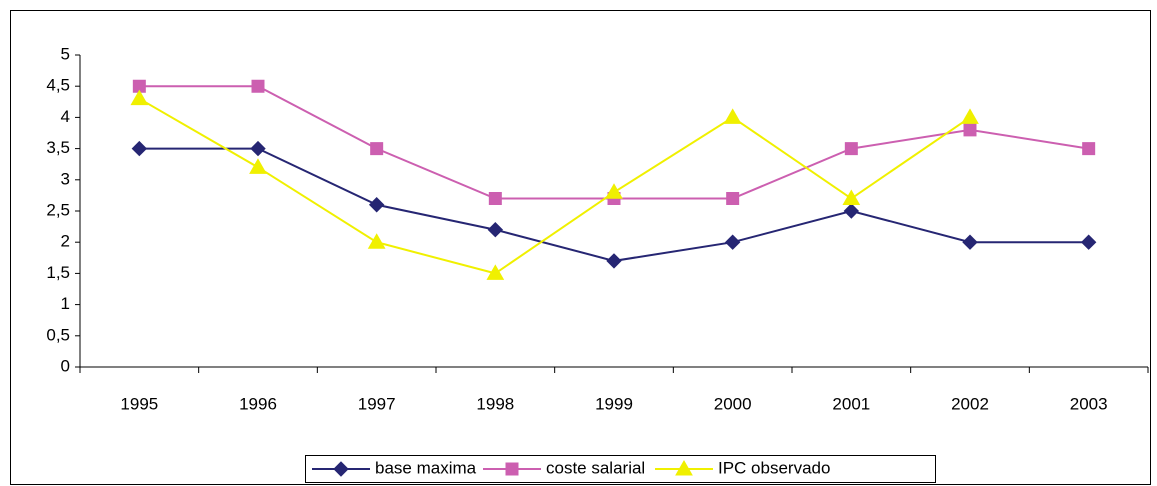  Describe the element at coordinates (139, 403) in the screenshot. I see `x-tick-label: 1995` at that location.